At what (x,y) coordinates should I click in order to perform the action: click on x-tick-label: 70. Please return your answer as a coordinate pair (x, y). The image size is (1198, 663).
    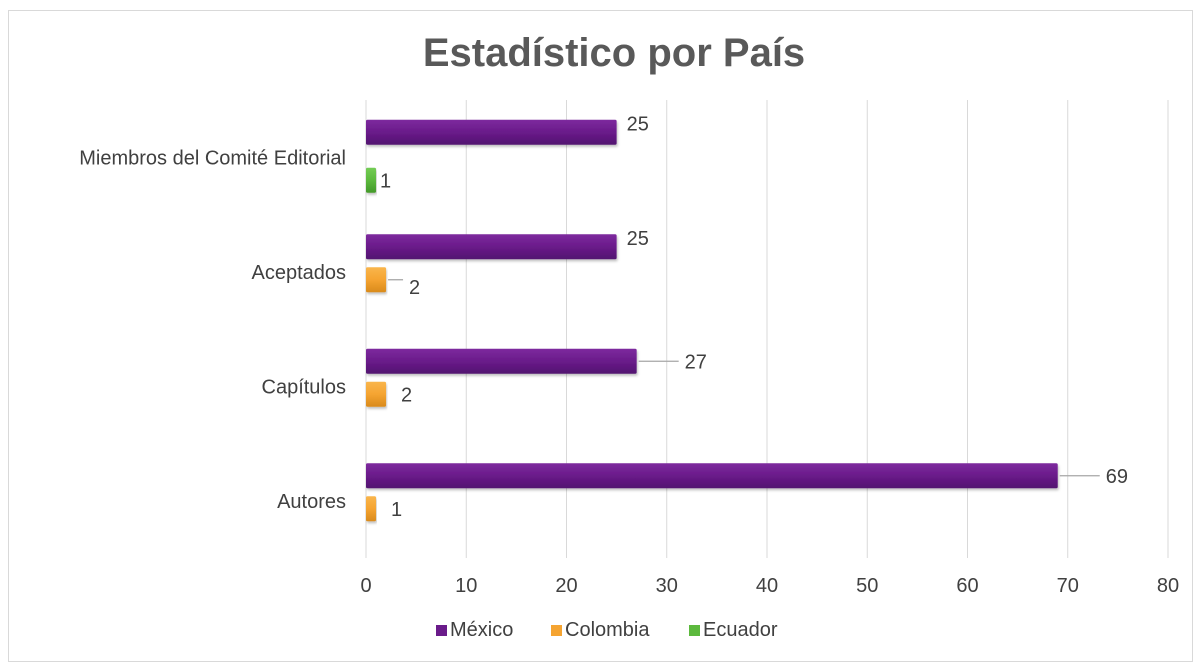
    Looking at the image, I should click on (1068, 586).